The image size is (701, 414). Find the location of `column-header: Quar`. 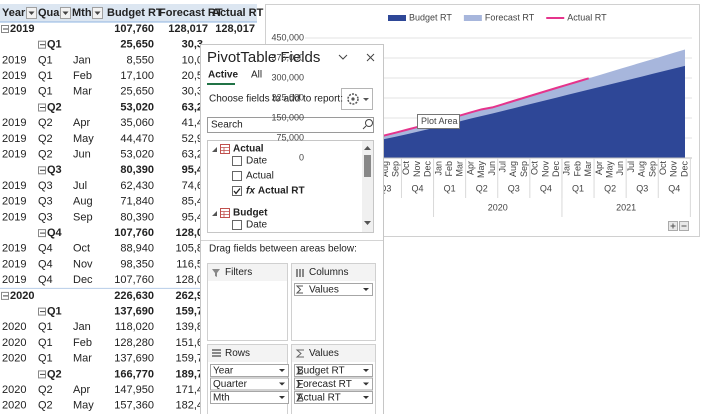

column-header: Quar is located at coordinates (51, 13).